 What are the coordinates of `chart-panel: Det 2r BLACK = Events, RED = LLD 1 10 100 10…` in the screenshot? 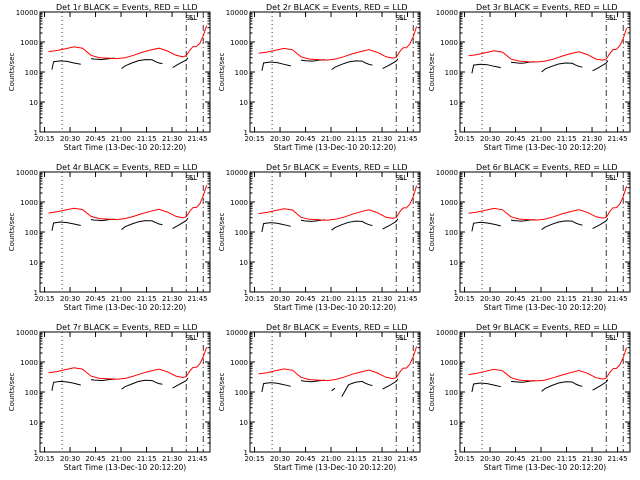 It's located at (319, 77).